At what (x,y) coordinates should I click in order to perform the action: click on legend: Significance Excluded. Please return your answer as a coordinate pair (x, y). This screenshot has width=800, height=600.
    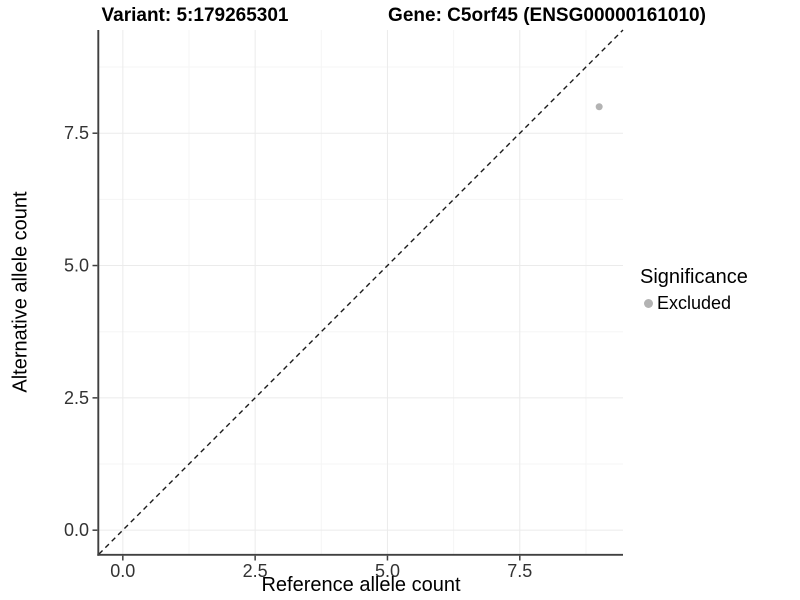
    Looking at the image, I should click on (694, 290).